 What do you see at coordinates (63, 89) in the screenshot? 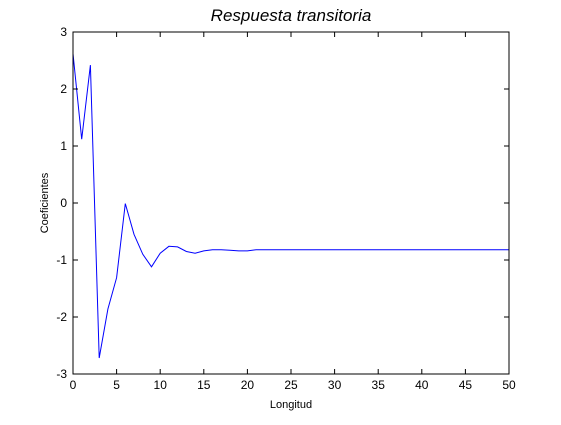
I see `y-tick-label: 2` at bounding box center [63, 89].